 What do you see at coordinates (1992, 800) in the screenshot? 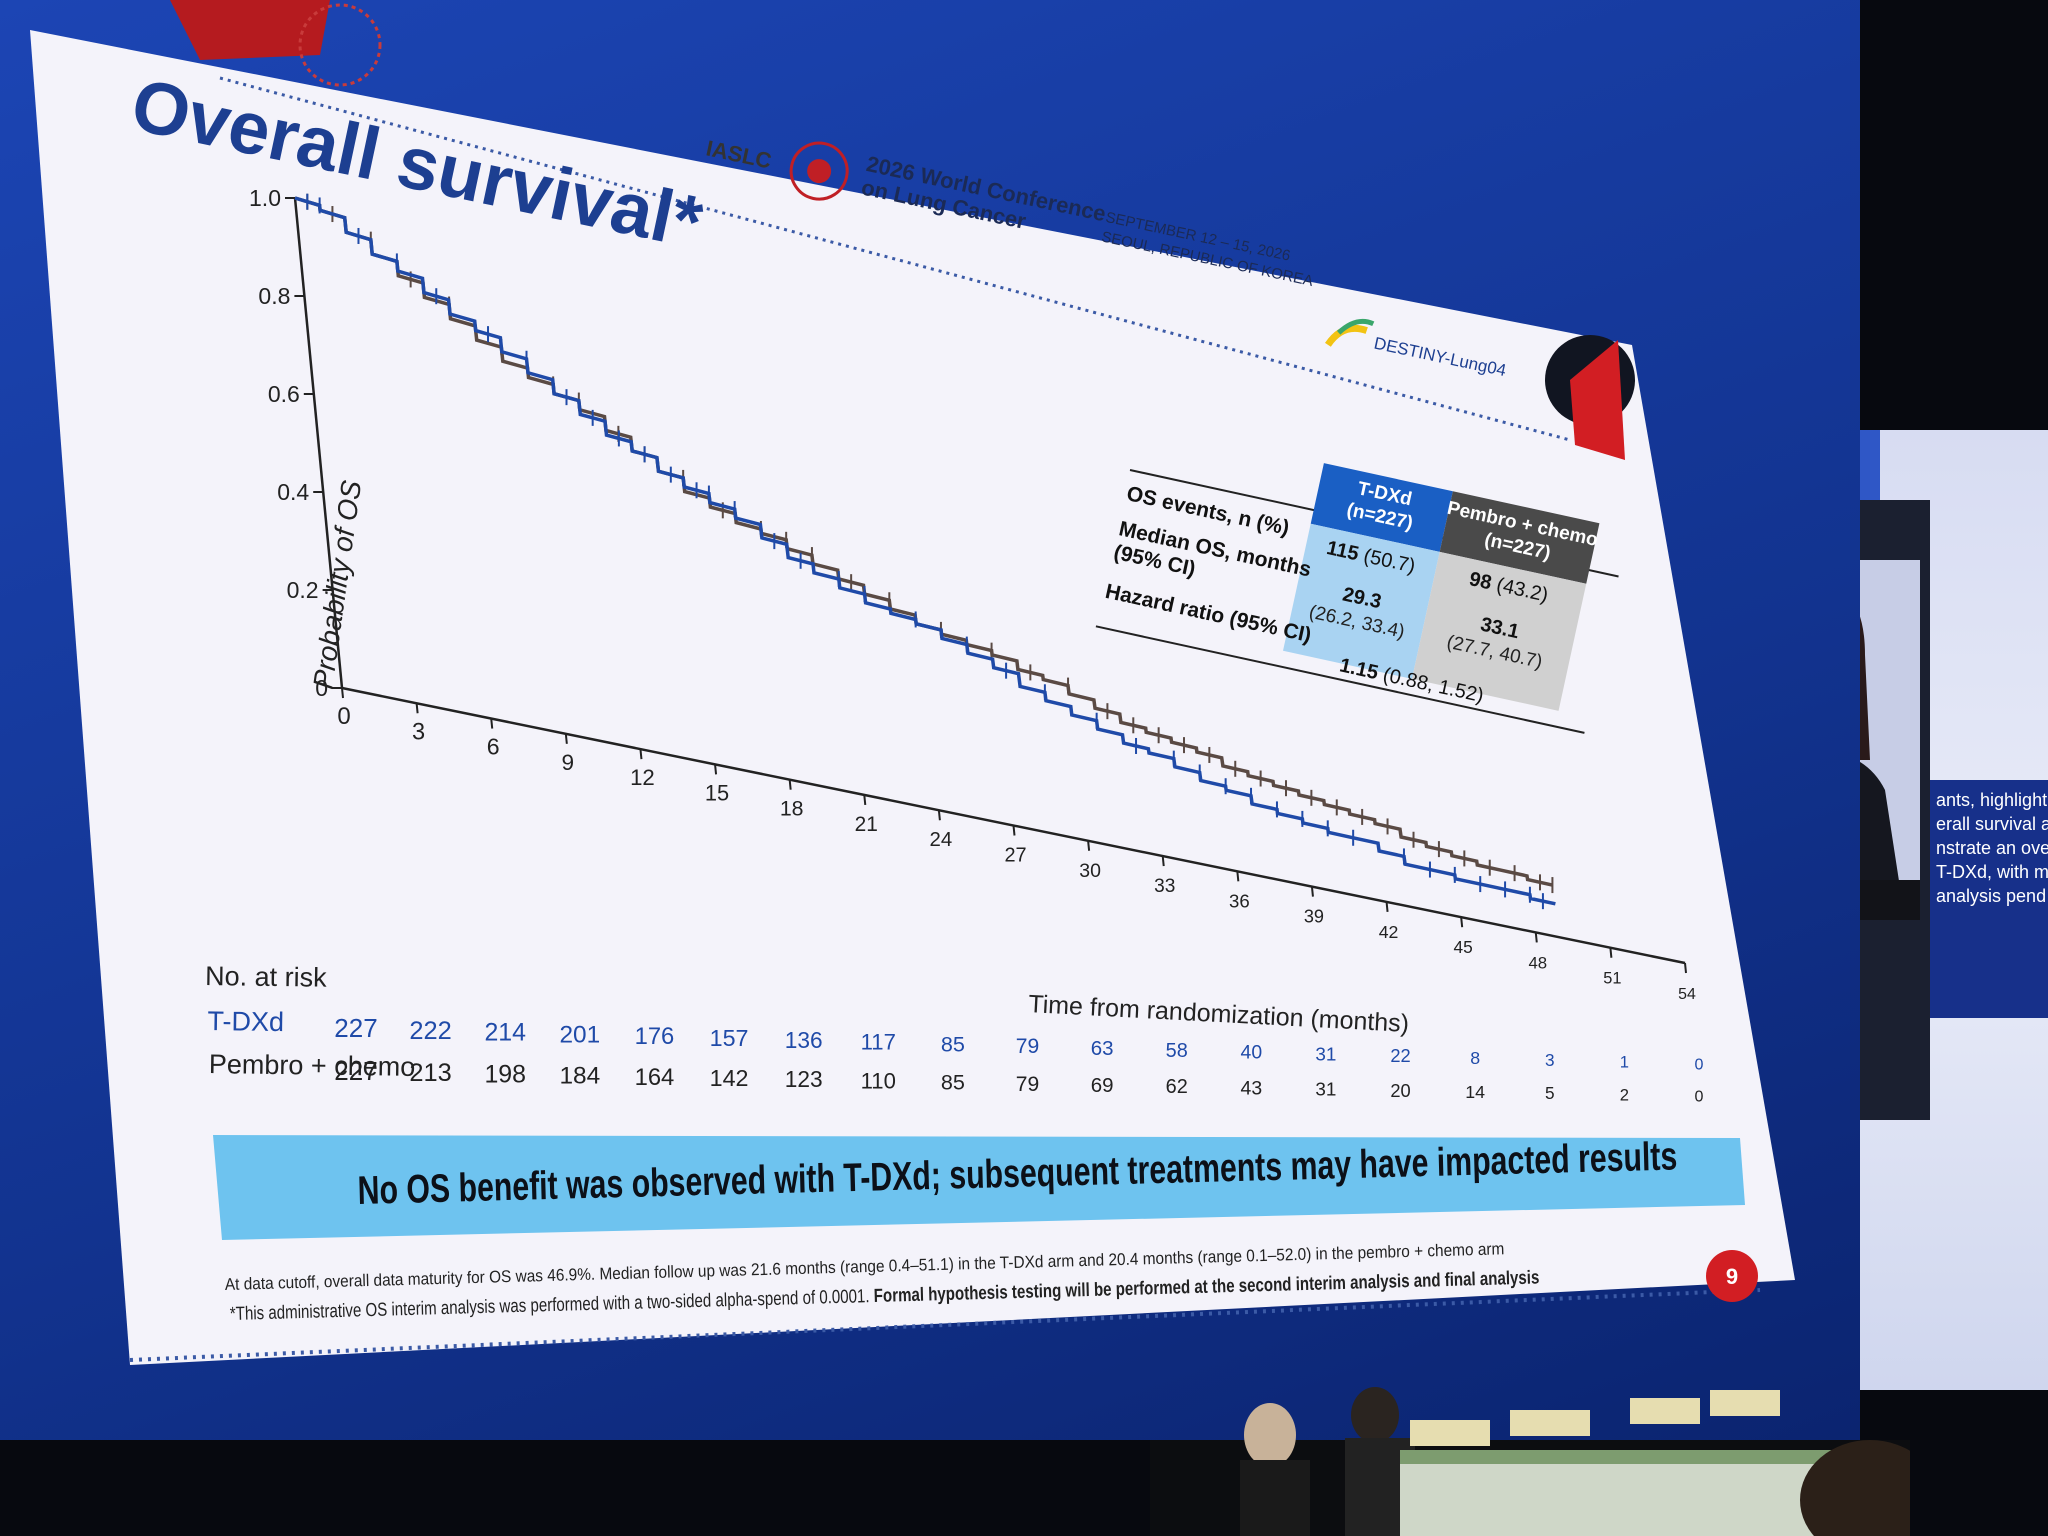
I see `side-text-line: ants, highlighting t` at bounding box center [1992, 800].